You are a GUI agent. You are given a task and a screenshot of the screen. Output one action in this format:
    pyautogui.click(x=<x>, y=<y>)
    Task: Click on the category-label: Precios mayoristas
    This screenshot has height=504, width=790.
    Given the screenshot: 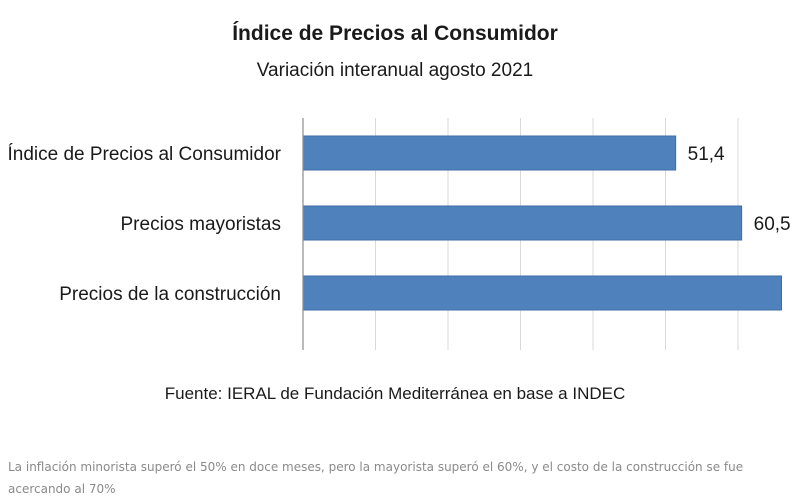 What is the action you would take?
    pyautogui.click(x=201, y=224)
    